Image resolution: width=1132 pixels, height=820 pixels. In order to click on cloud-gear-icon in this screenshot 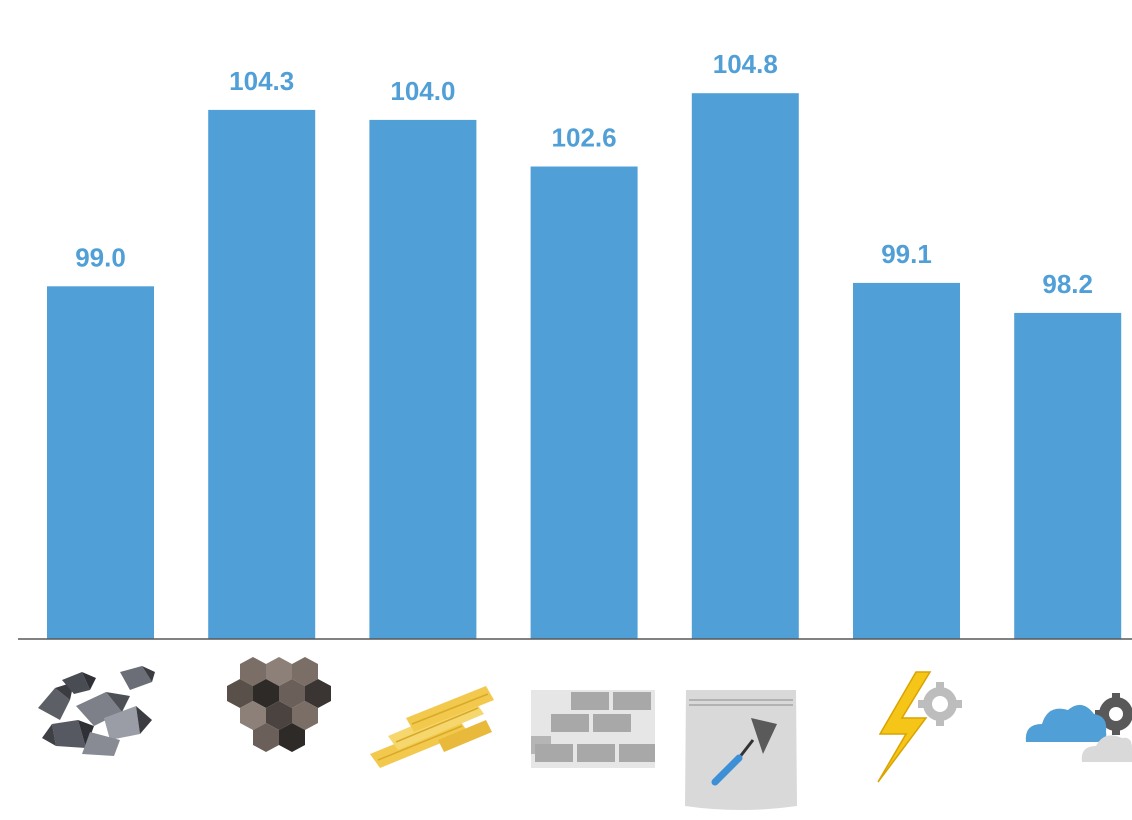, I will do `click(1078, 727)`.